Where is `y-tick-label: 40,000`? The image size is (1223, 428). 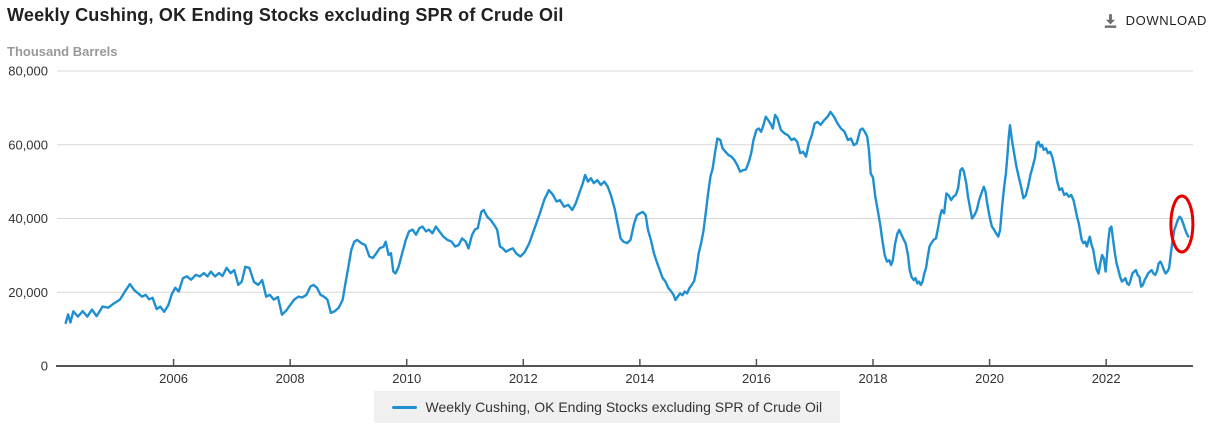
y-tick-label: 40,000 is located at coordinates (28, 218).